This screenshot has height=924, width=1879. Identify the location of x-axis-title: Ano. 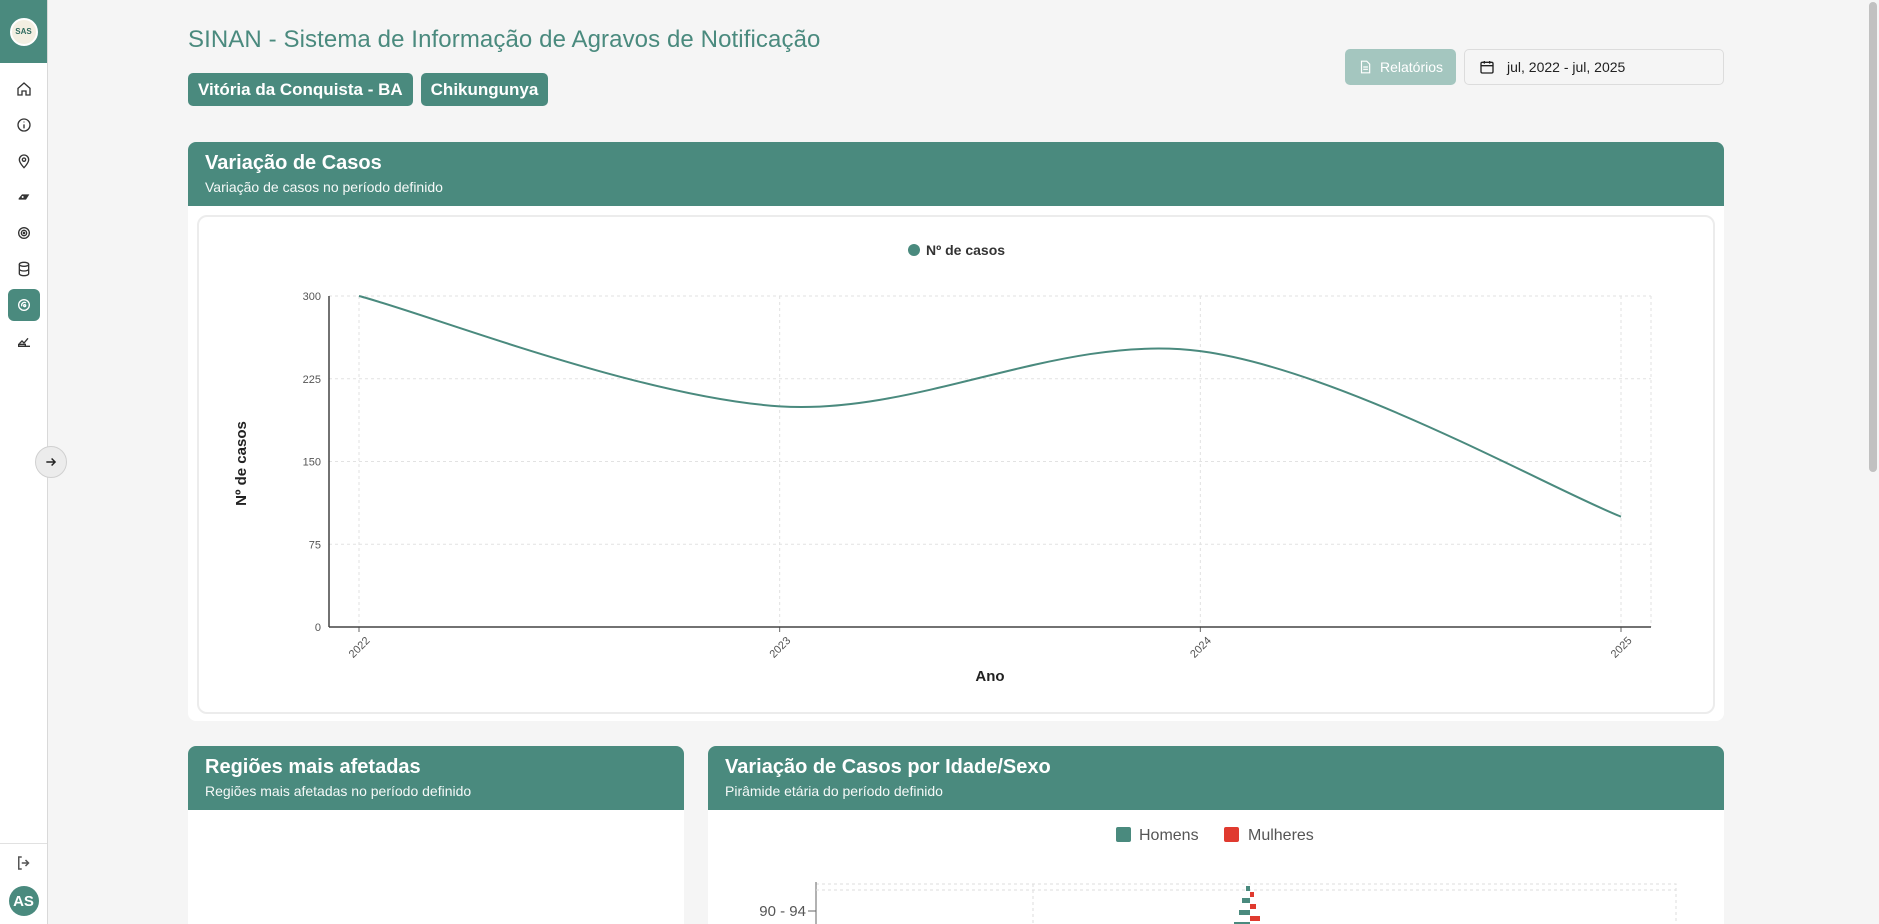
(989, 676).